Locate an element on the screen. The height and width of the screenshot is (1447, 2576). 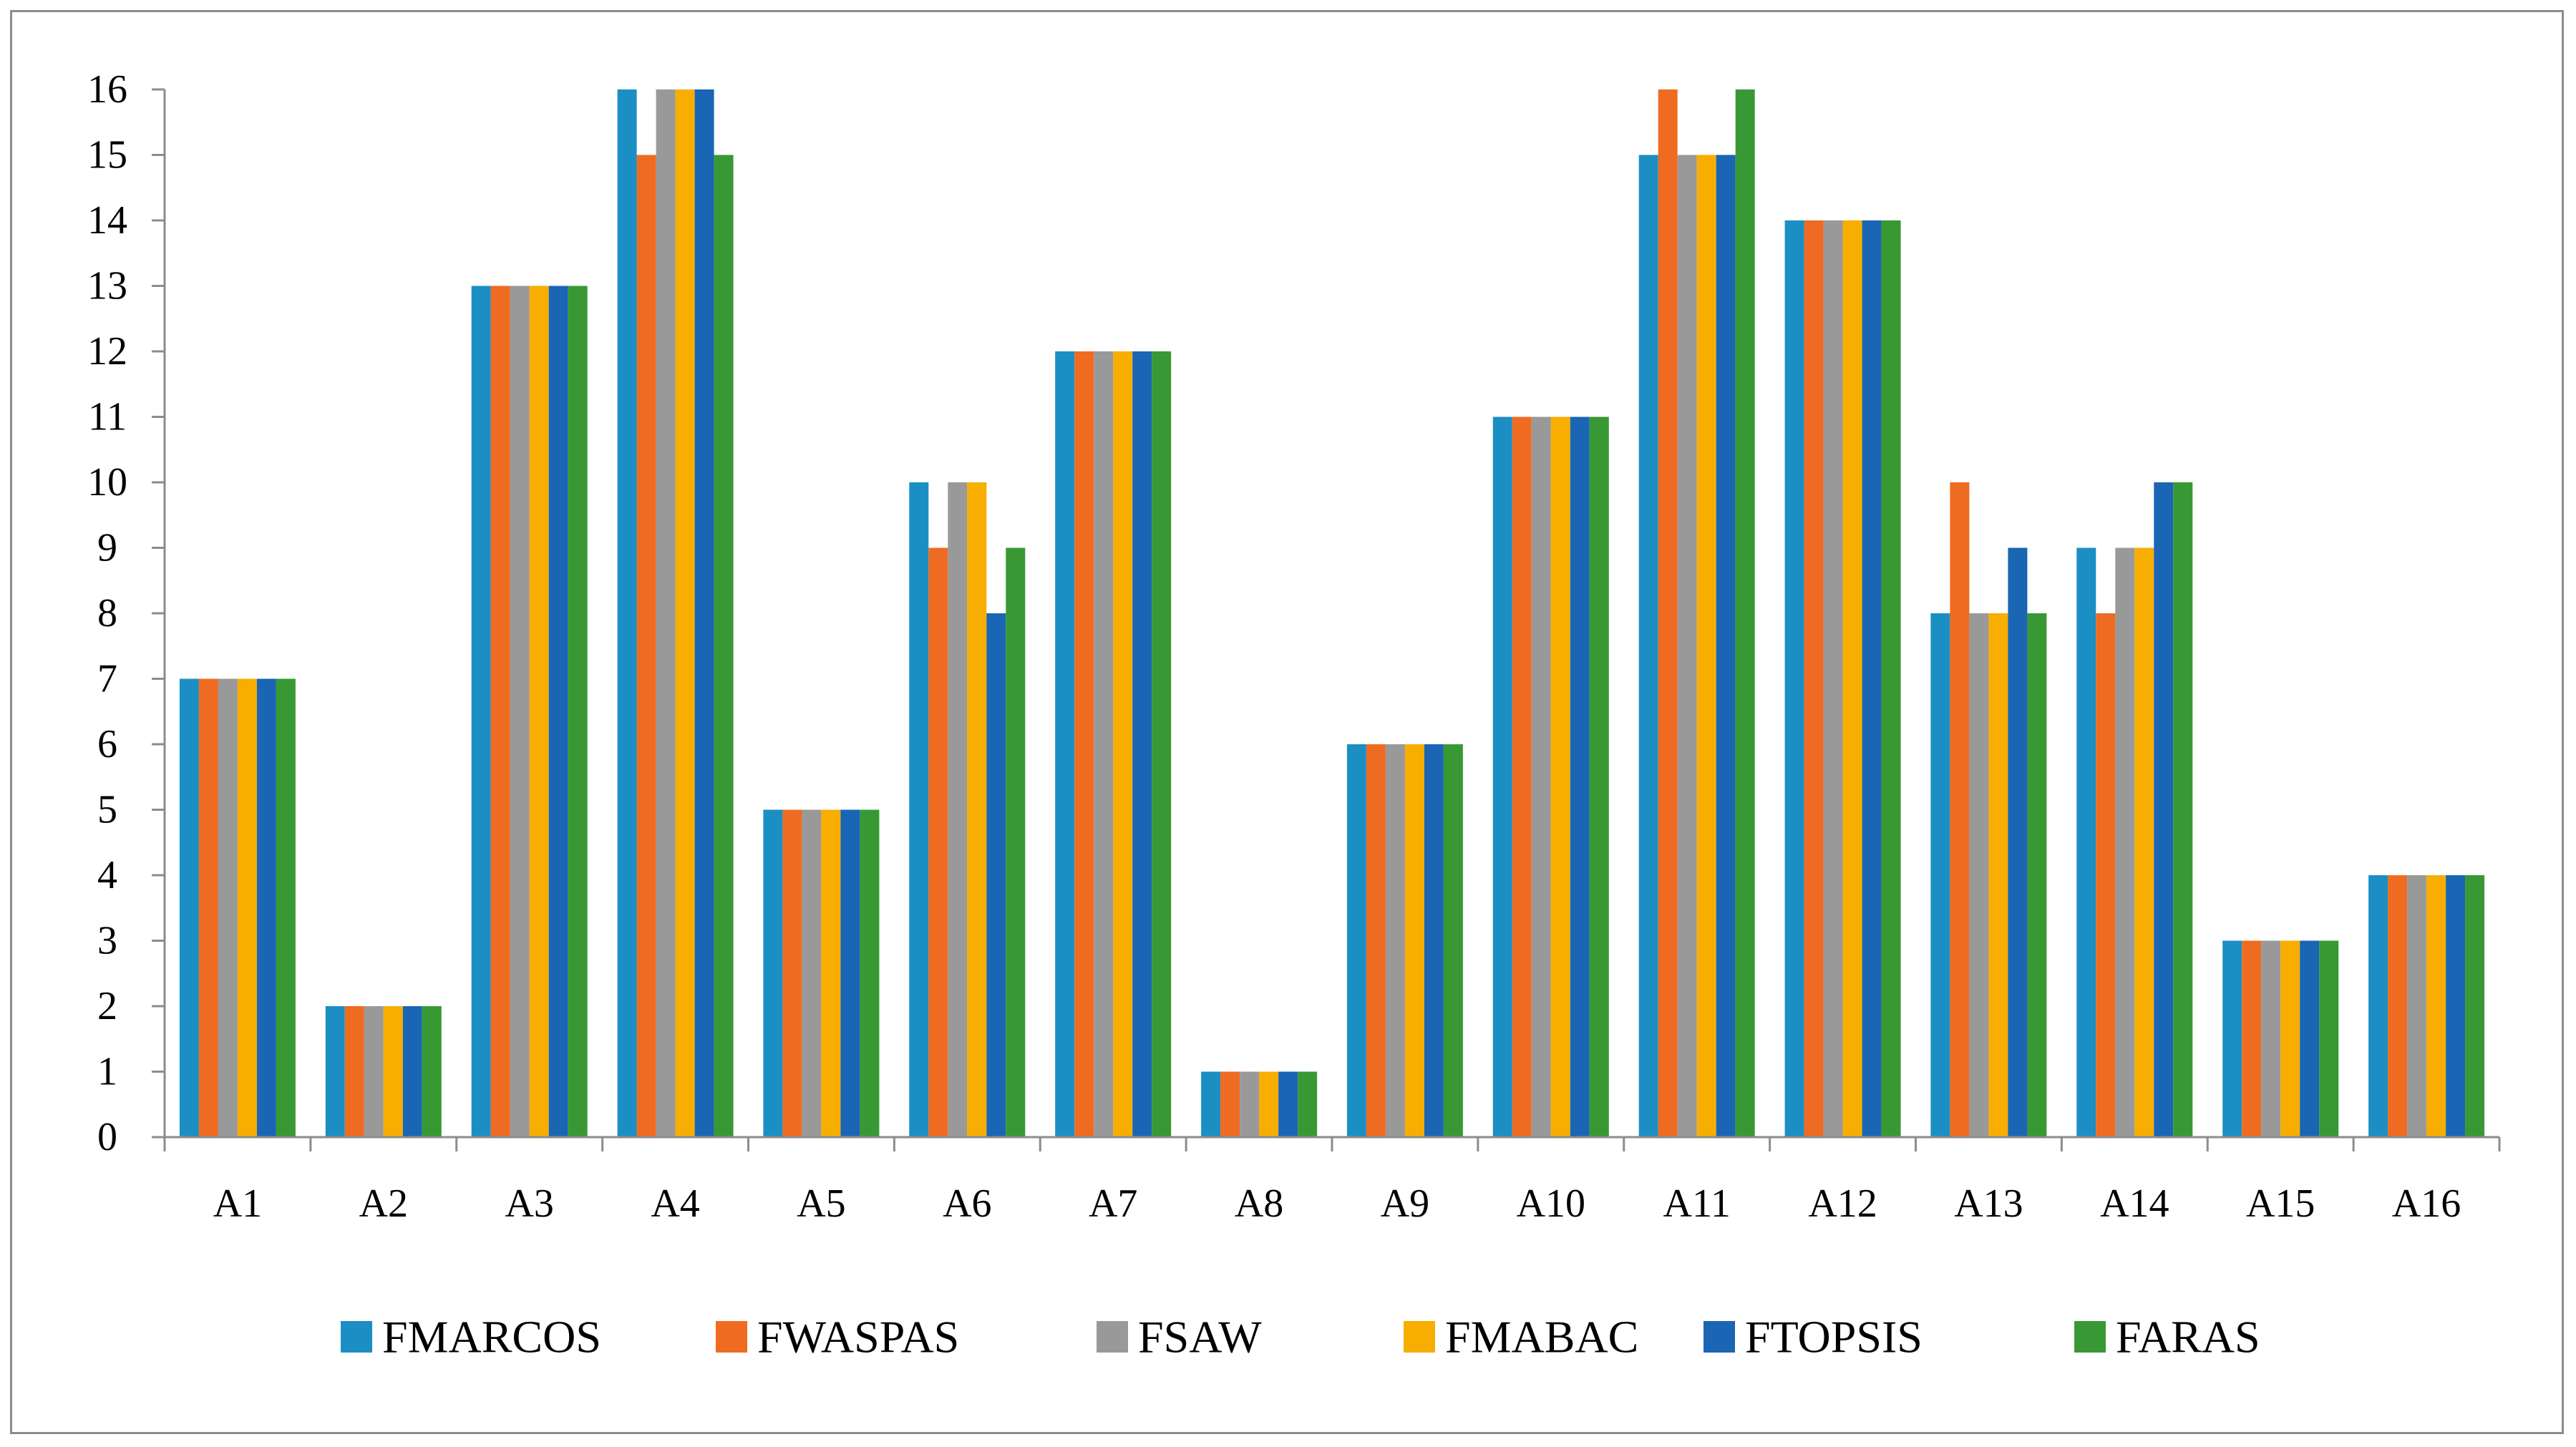
bar-fsaw-a15 is located at coordinates (2271, 1038).